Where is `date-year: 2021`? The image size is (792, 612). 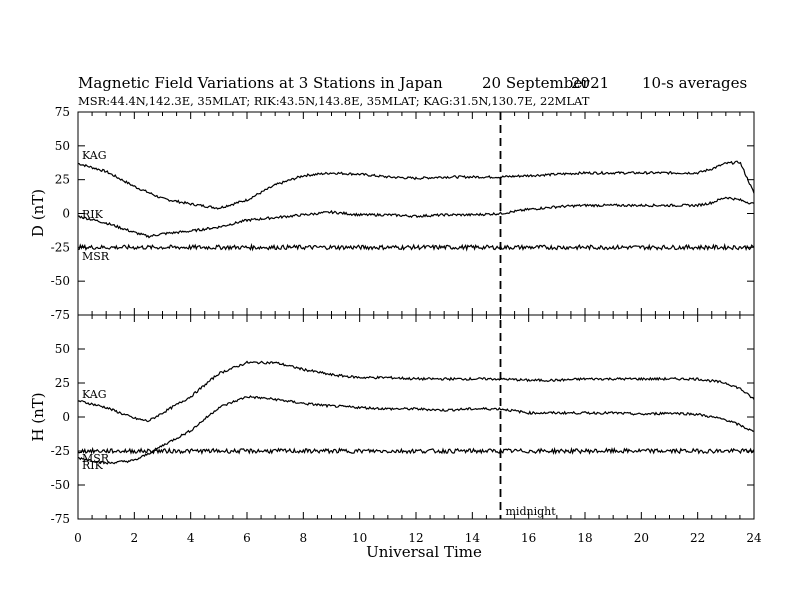 date-year: 2021 is located at coordinates (590, 83).